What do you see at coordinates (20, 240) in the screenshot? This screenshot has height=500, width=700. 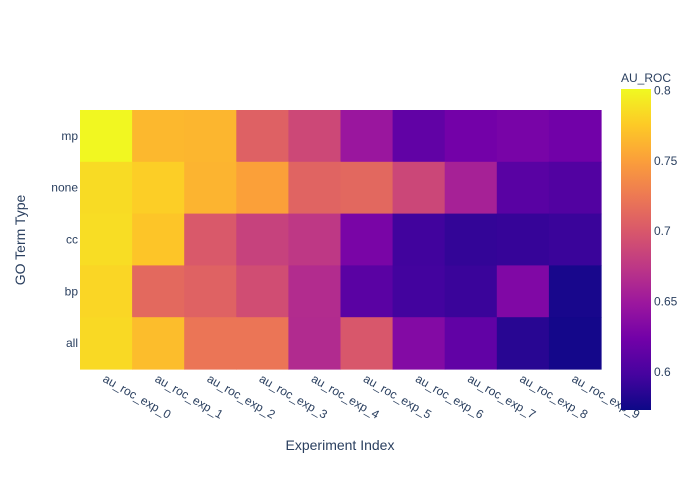 I see `y-axis-title: GO Term Type` at bounding box center [20, 240].